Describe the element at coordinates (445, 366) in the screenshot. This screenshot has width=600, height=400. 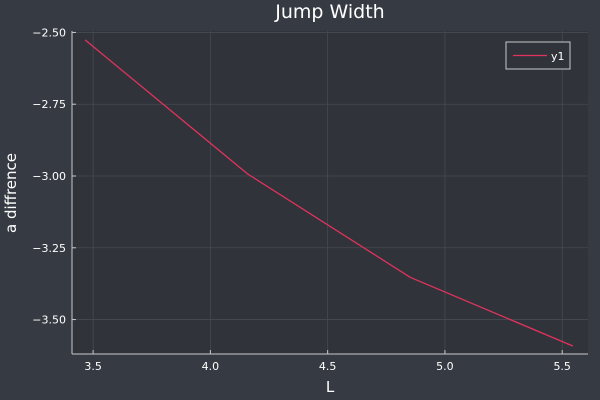
I see `x-tick-label-3: 5.0` at that location.